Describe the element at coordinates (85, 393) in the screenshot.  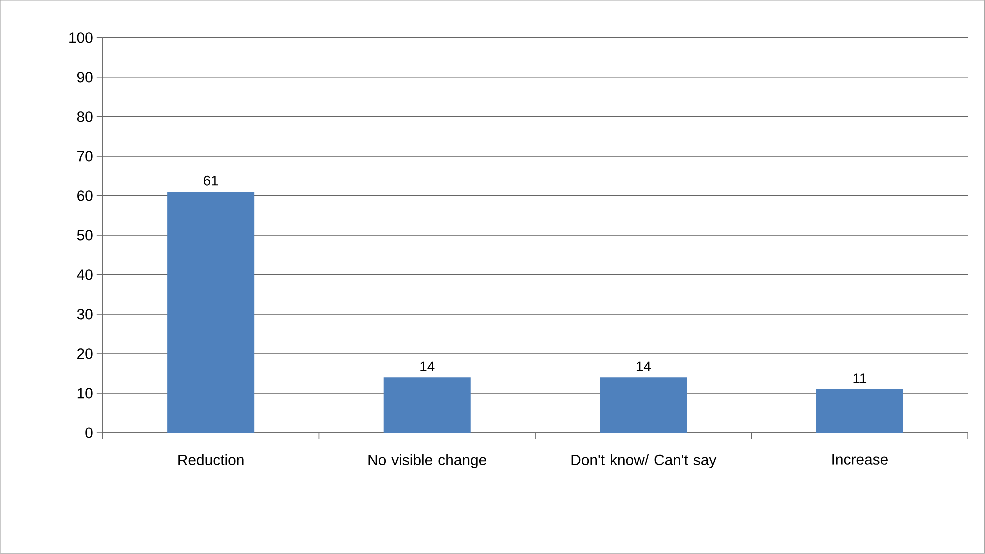
I see `y-tick-label: 10` at that location.